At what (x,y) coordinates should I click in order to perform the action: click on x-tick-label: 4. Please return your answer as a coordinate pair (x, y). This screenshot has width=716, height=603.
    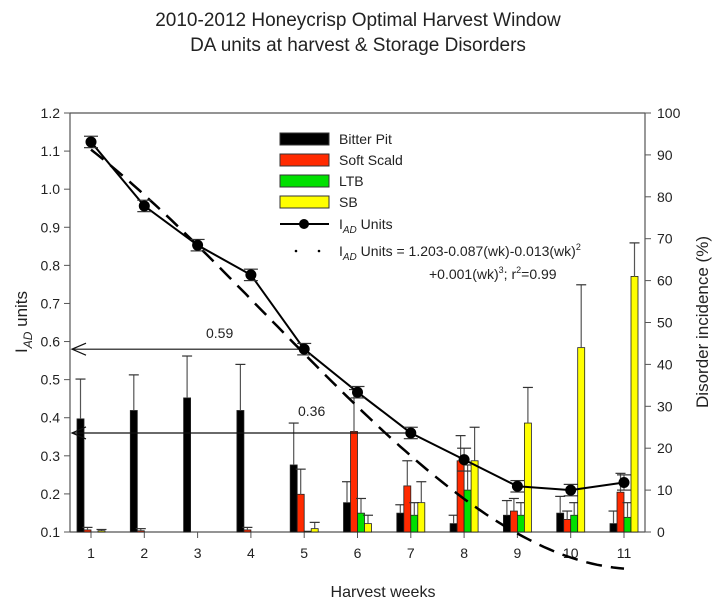
    Looking at the image, I should click on (251, 553).